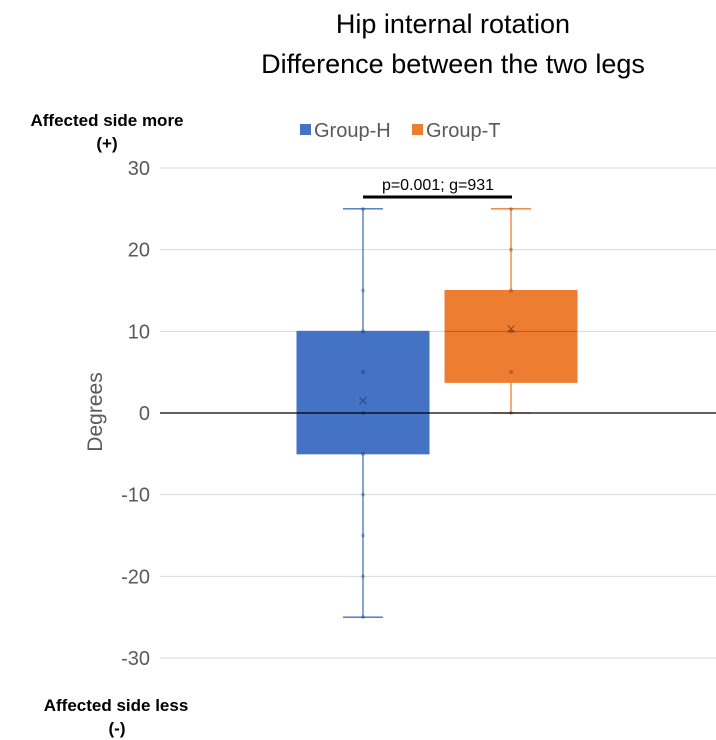  Describe the element at coordinates (107, 120) in the screenshot. I see `side-note-top-line-1: Affected side more` at that location.